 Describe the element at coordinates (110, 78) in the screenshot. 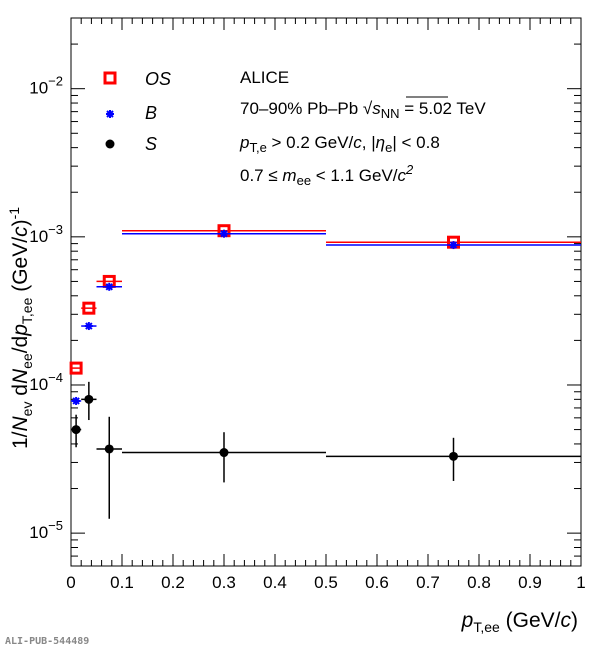

I see `legend-marker-os` at that location.